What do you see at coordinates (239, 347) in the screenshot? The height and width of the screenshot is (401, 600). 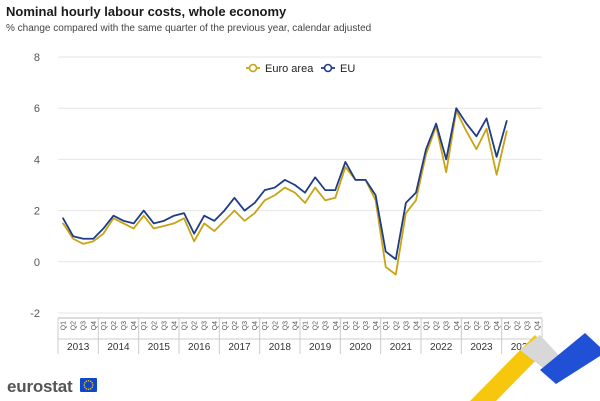 I see `x-tick-label-year: 2017` at bounding box center [239, 347].